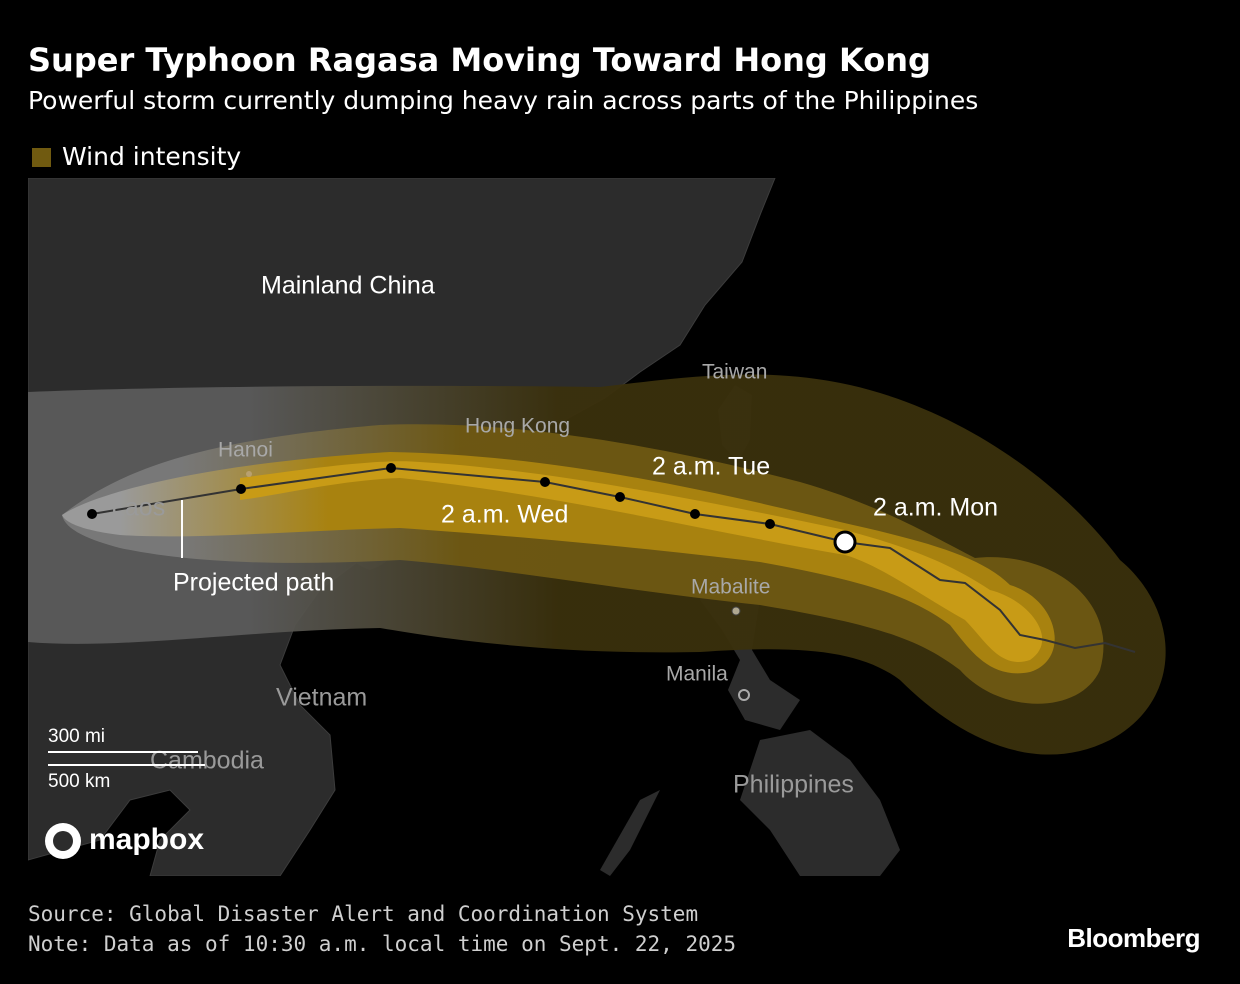  What do you see at coordinates (151, 156) in the screenshot?
I see `legend-label: Wind intensity` at bounding box center [151, 156].